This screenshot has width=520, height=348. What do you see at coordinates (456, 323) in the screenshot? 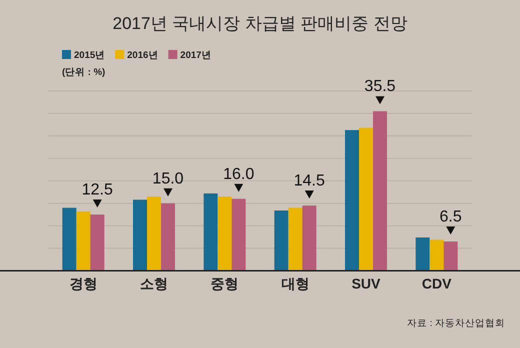
I see `text: 자료 : 자동차산업협회` at bounding box center [456, 323].